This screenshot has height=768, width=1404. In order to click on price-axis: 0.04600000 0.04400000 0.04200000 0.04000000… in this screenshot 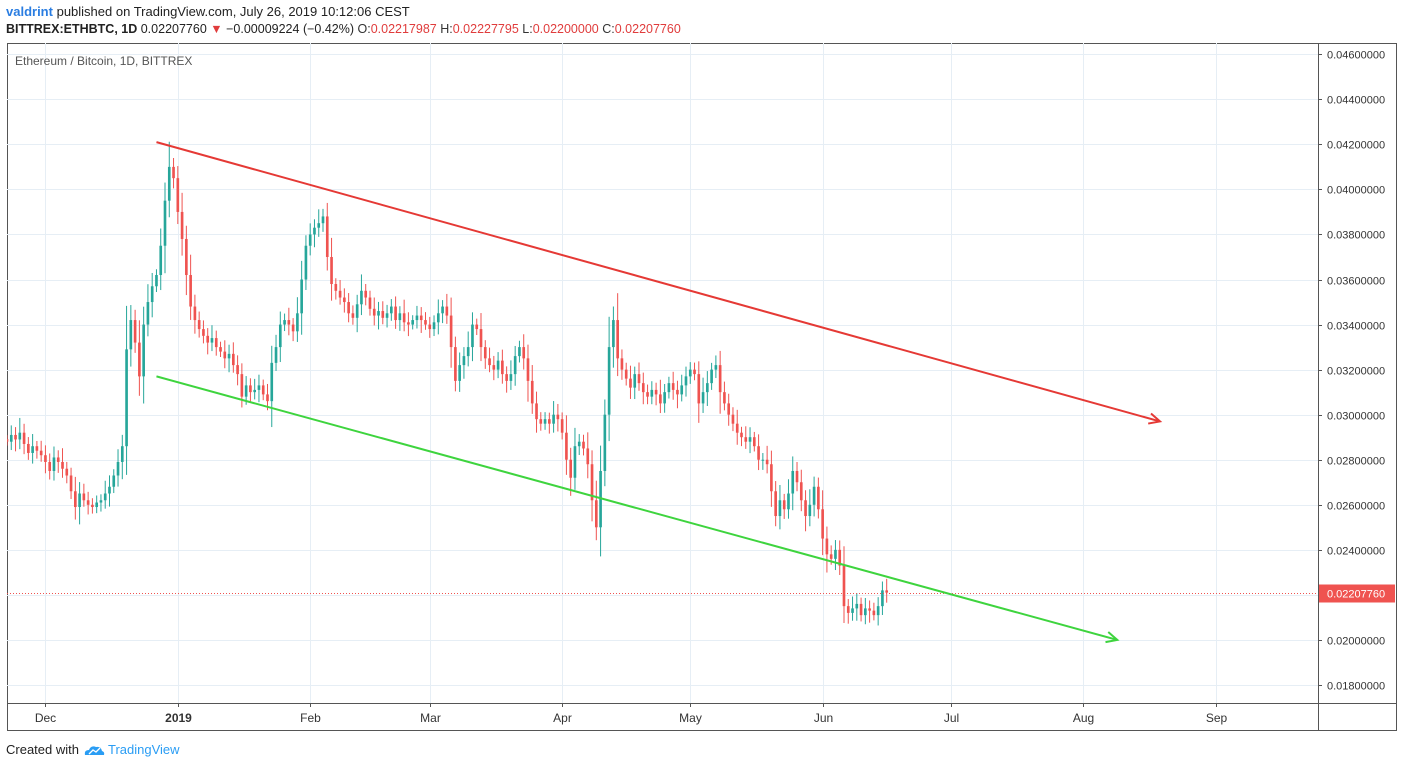, I will do `click(1356, 371)`.